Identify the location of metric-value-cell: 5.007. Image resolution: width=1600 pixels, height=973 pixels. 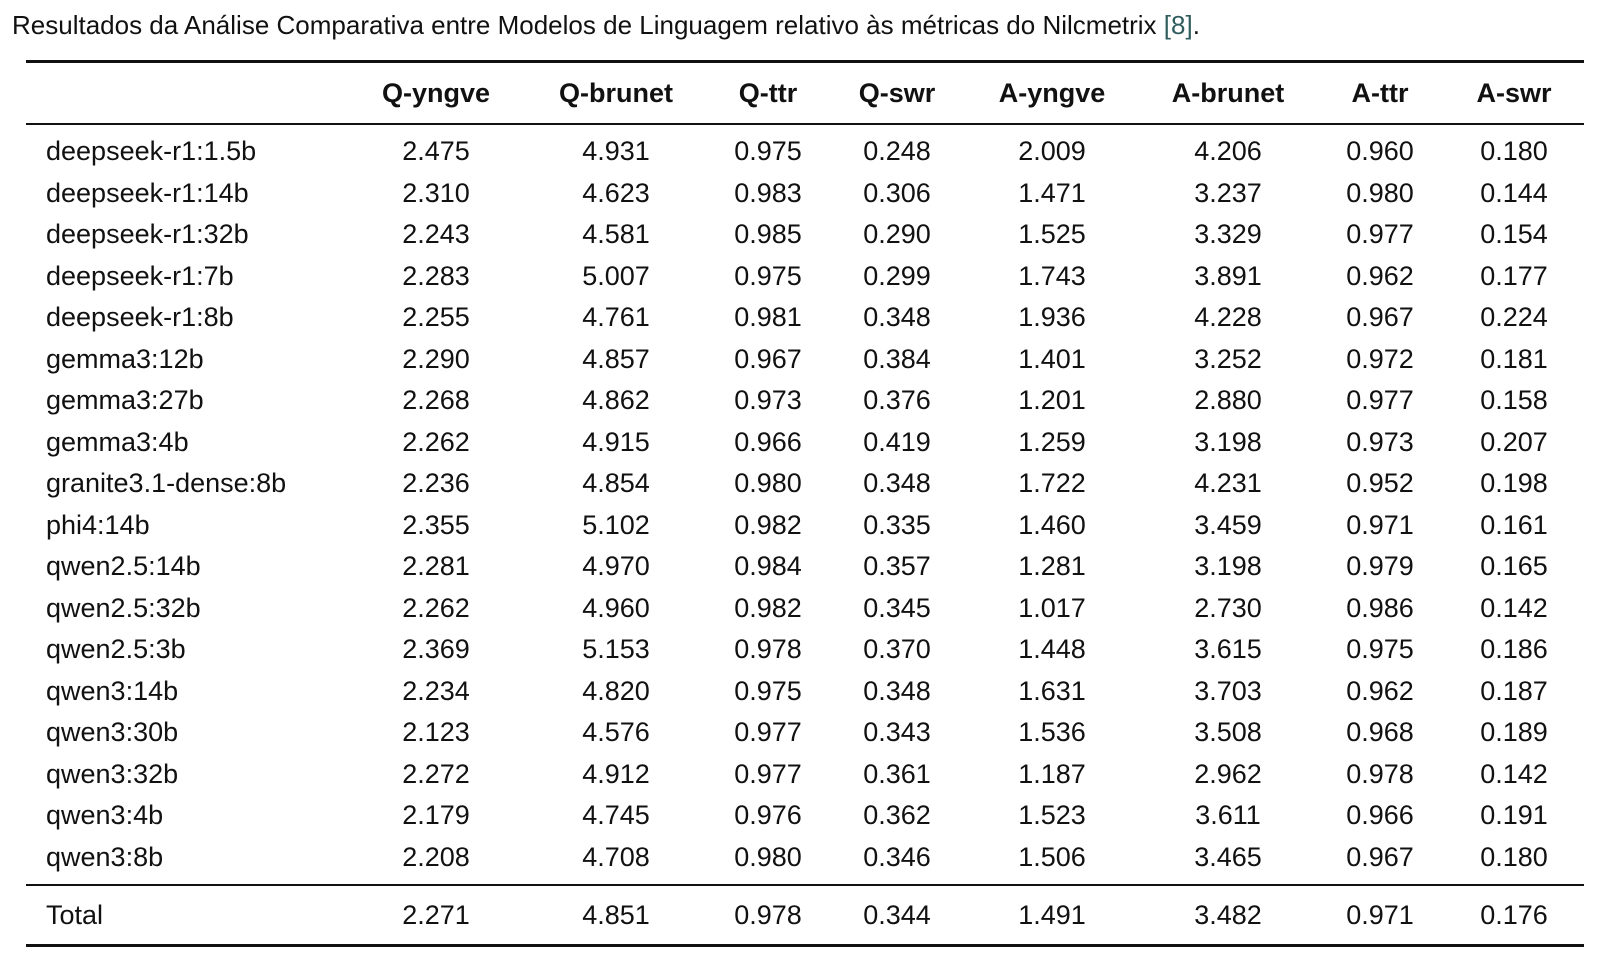
(616, 275).